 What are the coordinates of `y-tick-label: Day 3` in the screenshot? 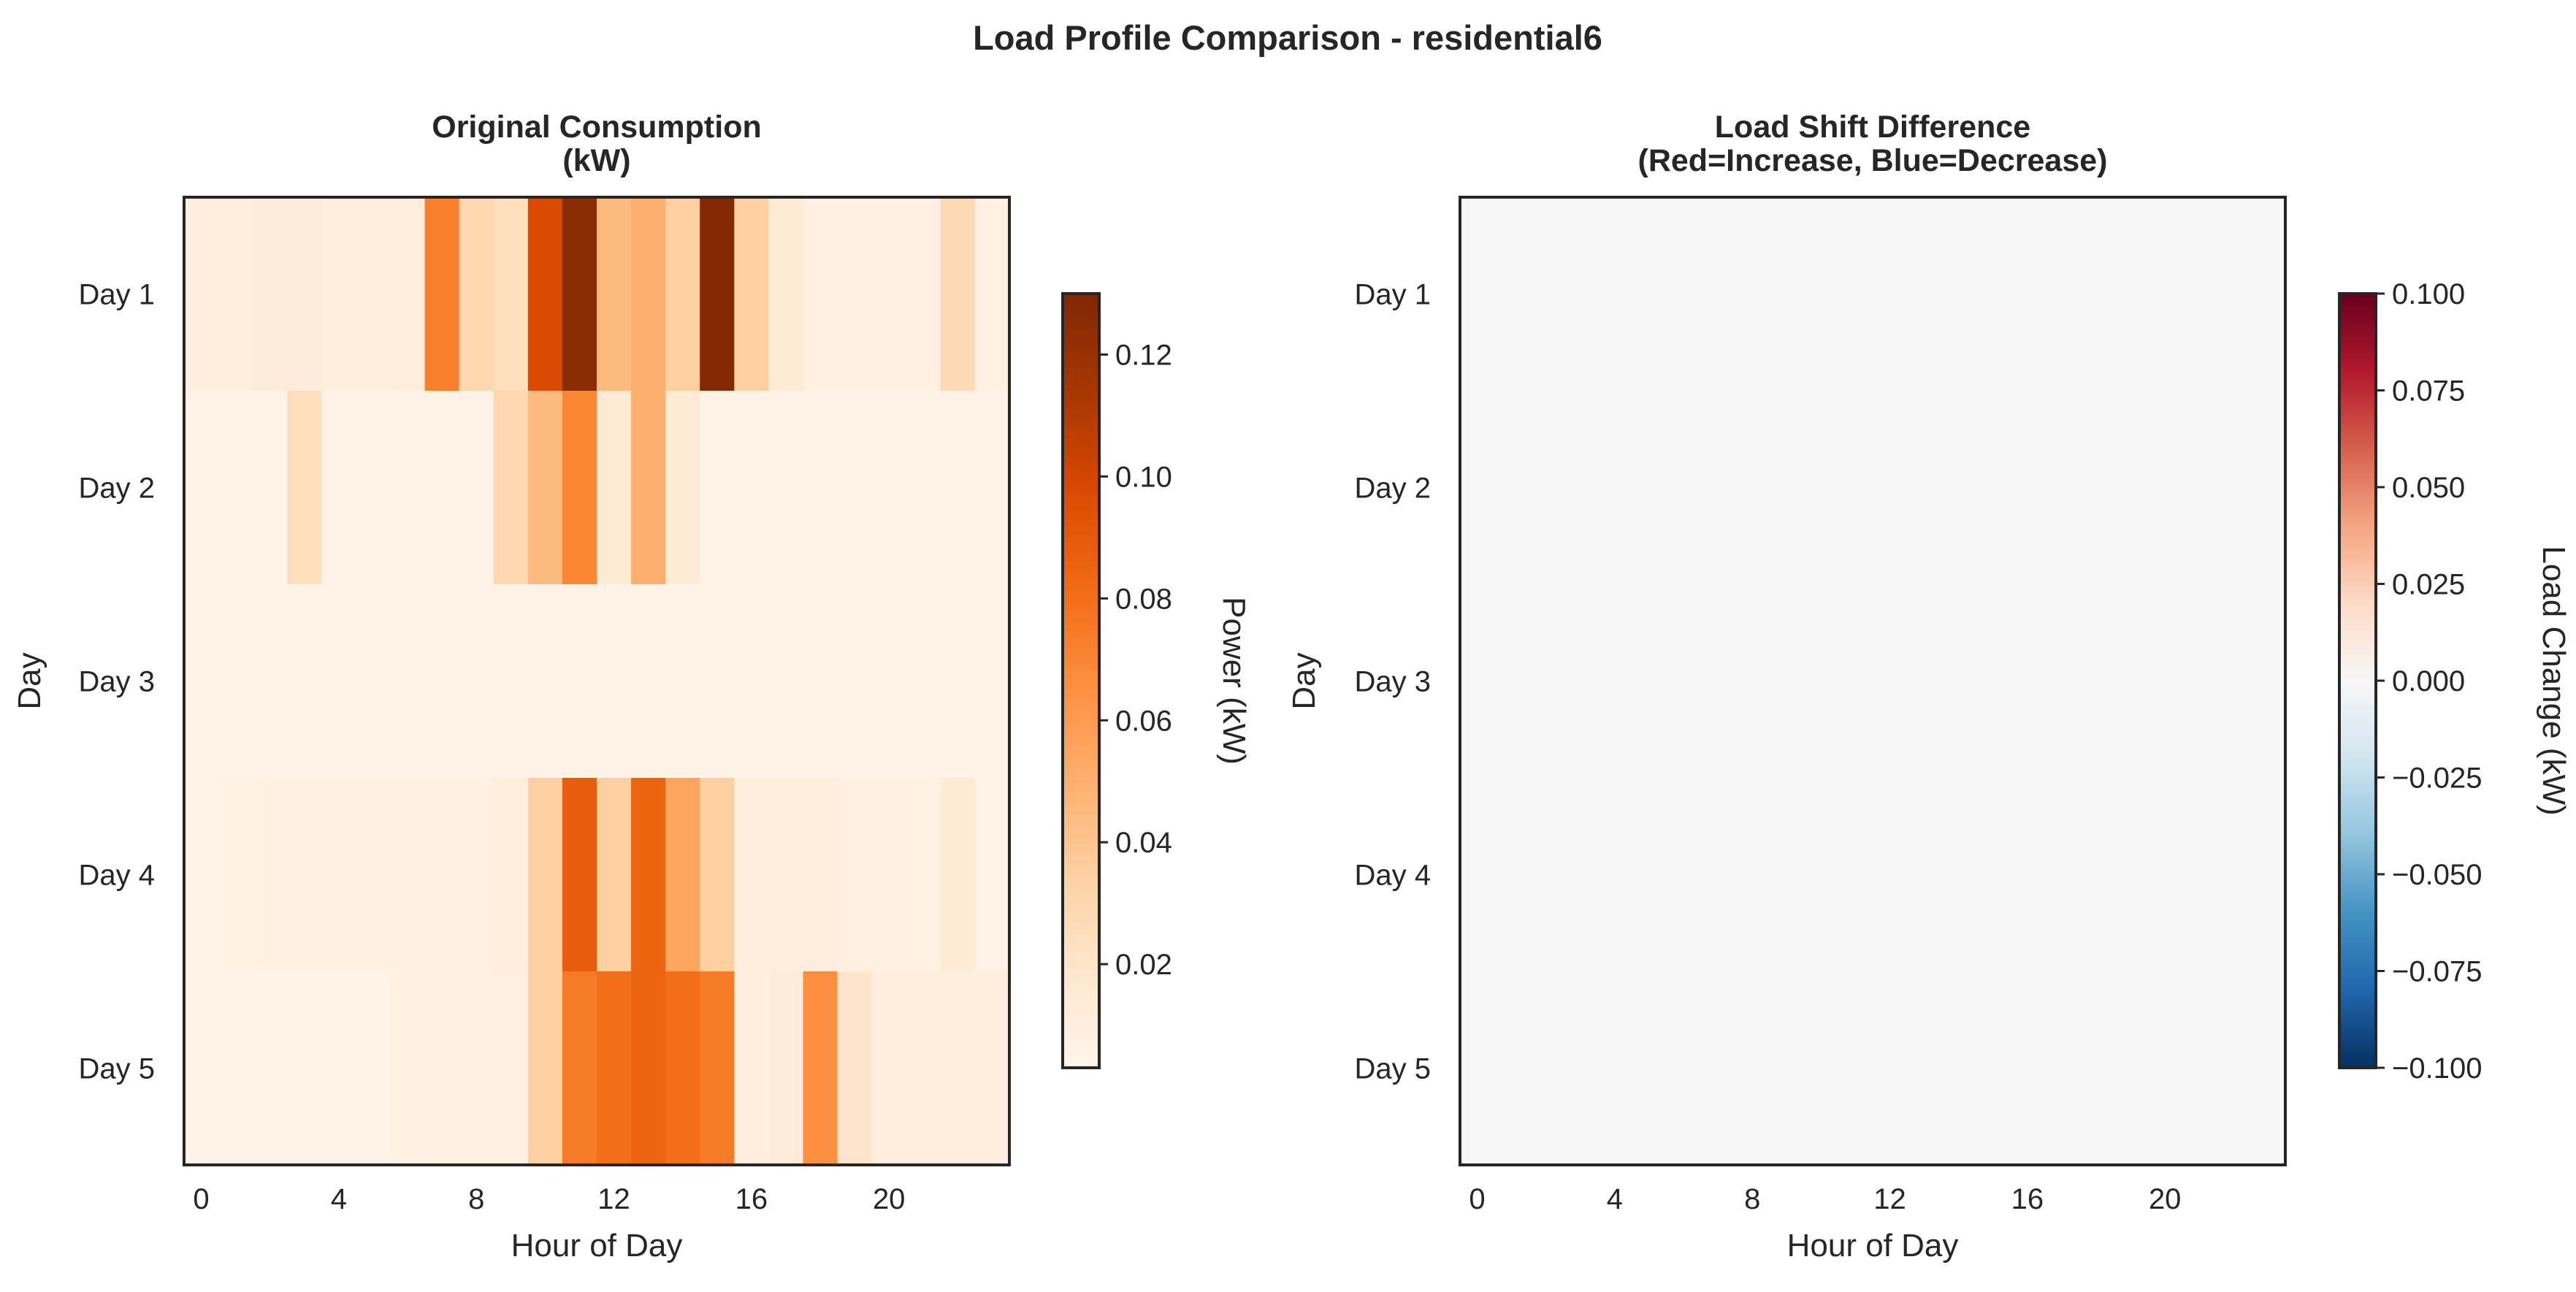 It's located at (1393, 682).